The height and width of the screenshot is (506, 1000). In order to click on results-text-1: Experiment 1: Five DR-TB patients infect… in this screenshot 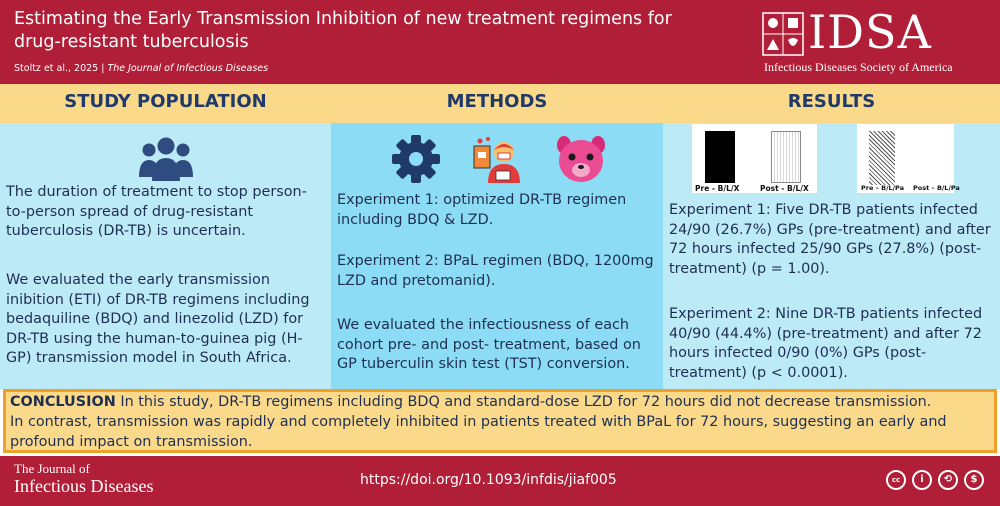, I will do `click(830, 239)`.